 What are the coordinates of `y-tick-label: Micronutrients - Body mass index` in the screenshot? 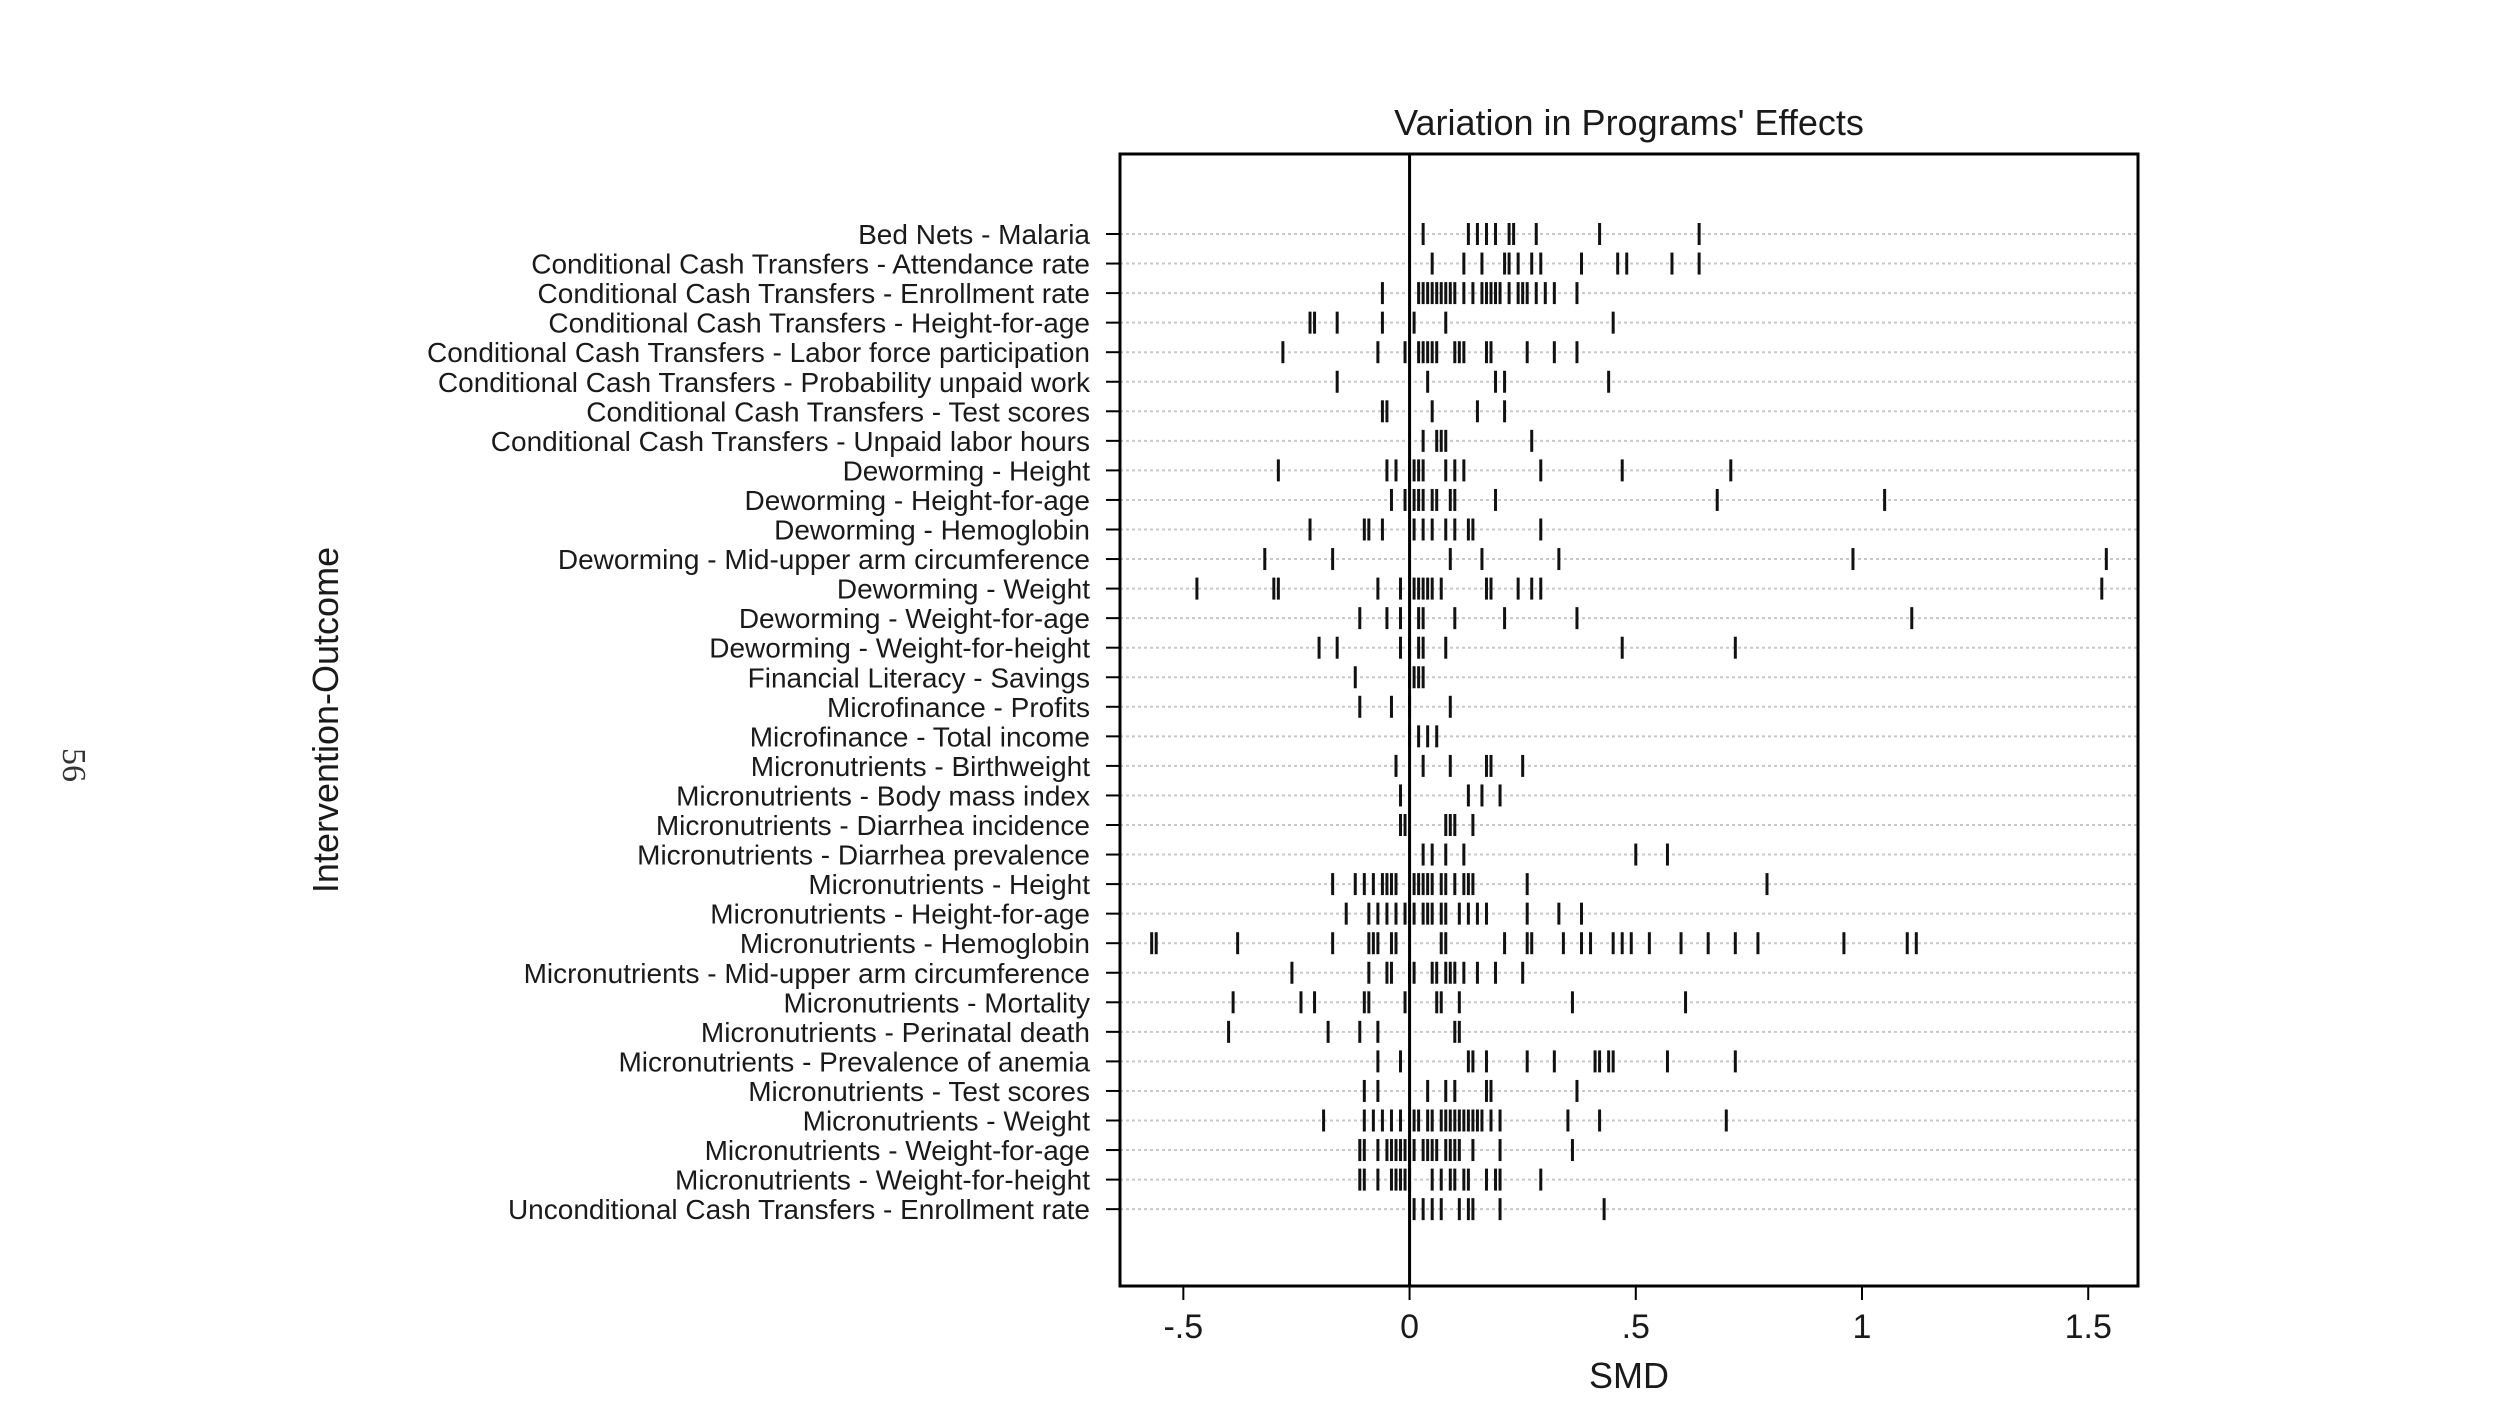 It's located at (883, 795).